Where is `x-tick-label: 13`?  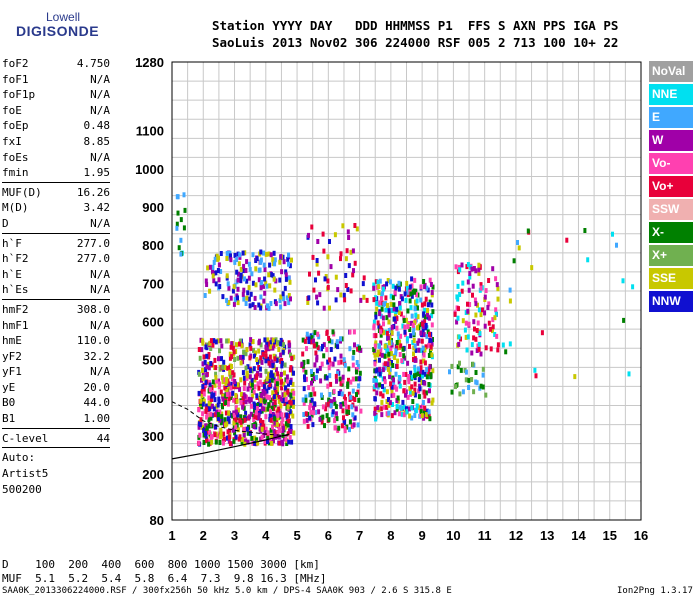 x-tick-label: 13 is located at coordinates (547, 535).